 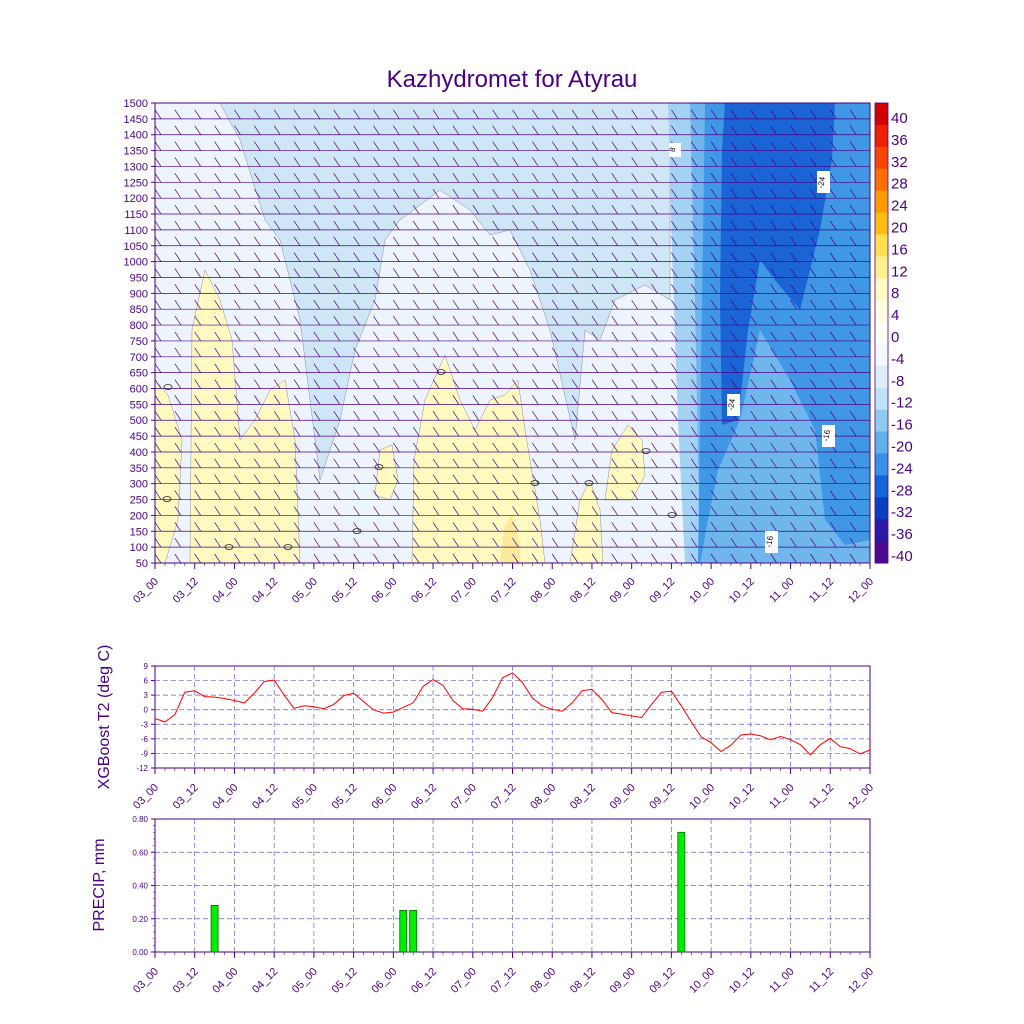 What do you see at coordinates (902, 403) in the screenshot?
I see `colorbar-label: -12` at bounding box center [902, 403].